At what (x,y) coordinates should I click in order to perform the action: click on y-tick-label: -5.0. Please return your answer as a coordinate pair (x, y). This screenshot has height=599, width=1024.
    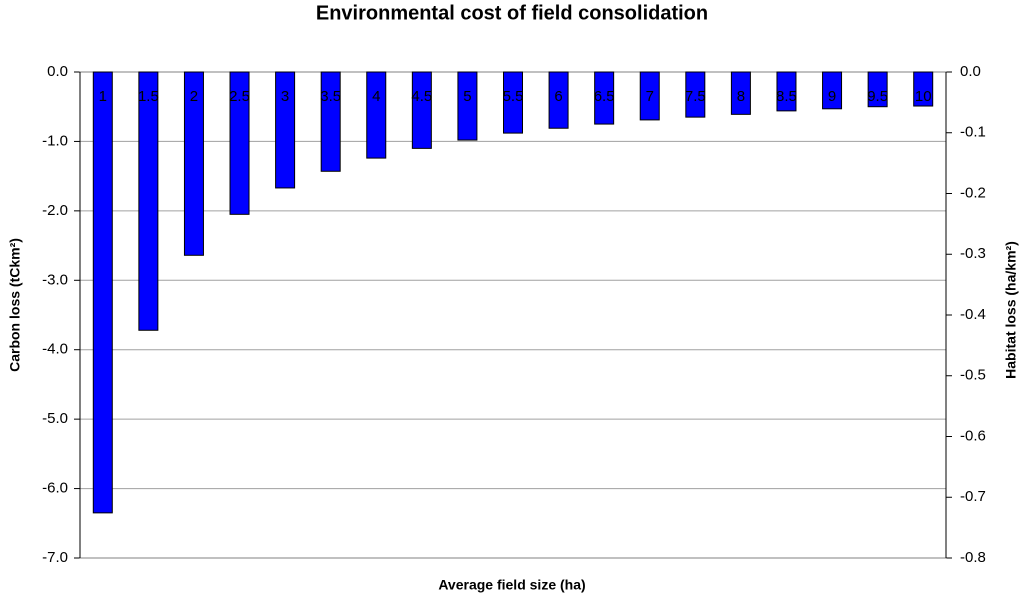
    Looking at the image, I should click on (55, 418).